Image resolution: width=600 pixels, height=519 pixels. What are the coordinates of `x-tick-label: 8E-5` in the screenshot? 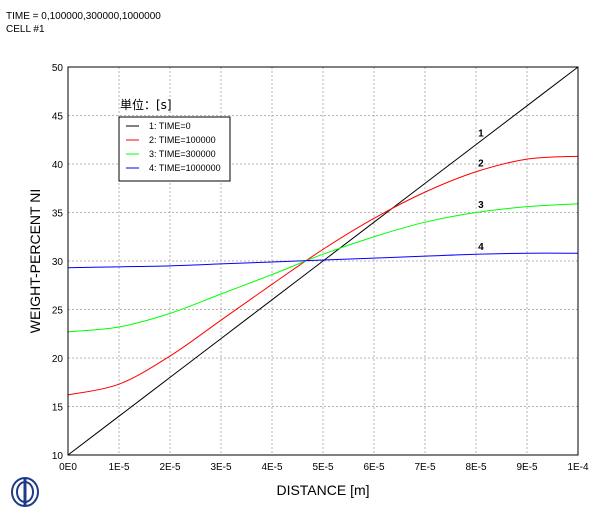 It's located at (476, 467).